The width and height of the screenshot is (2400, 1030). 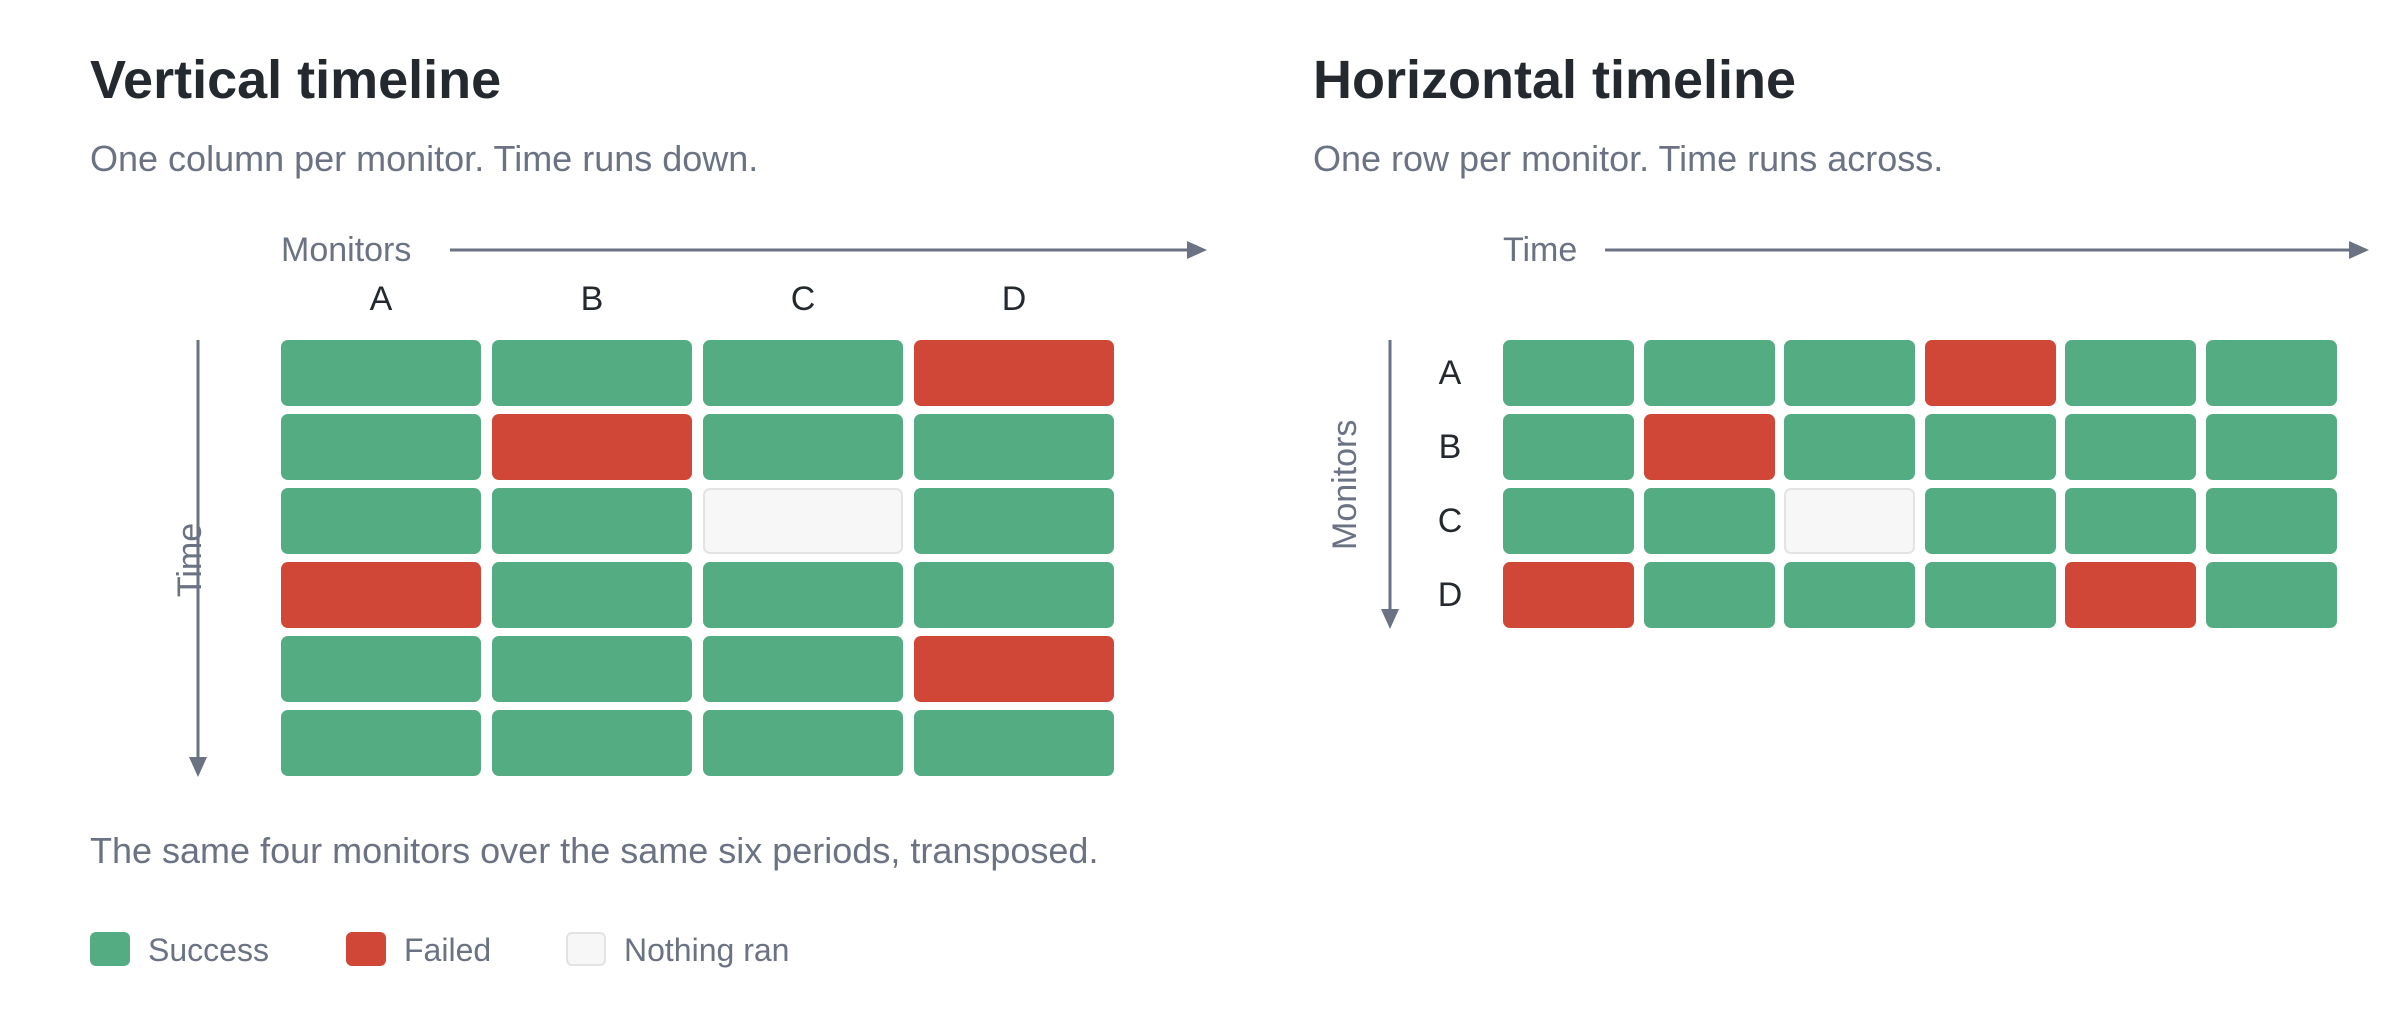 I want to click on vertical-subtitle: One column per monitor. Time runs down., so click(x=424, y=158).